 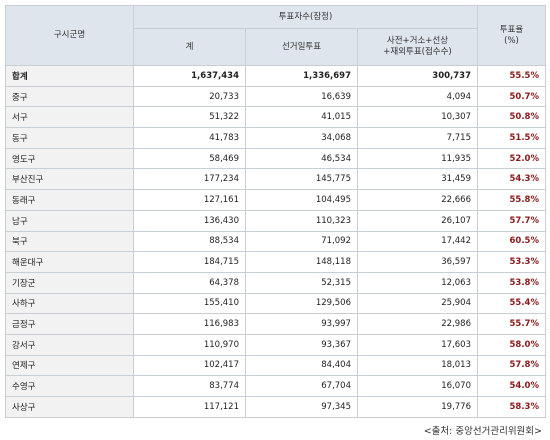 What do you see at coordinates (417, 262) in the screenshot?
I see `early-vote-cell: 36,597` at bounding box center [417, 262].